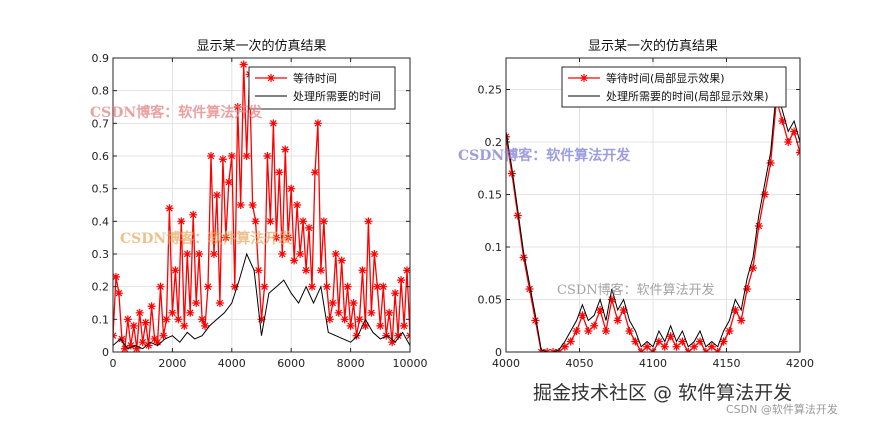 Image resolution: width=885 pixels, height=423 pixels. I want to click on y-tick-label: 0.05, so click(490, 300).